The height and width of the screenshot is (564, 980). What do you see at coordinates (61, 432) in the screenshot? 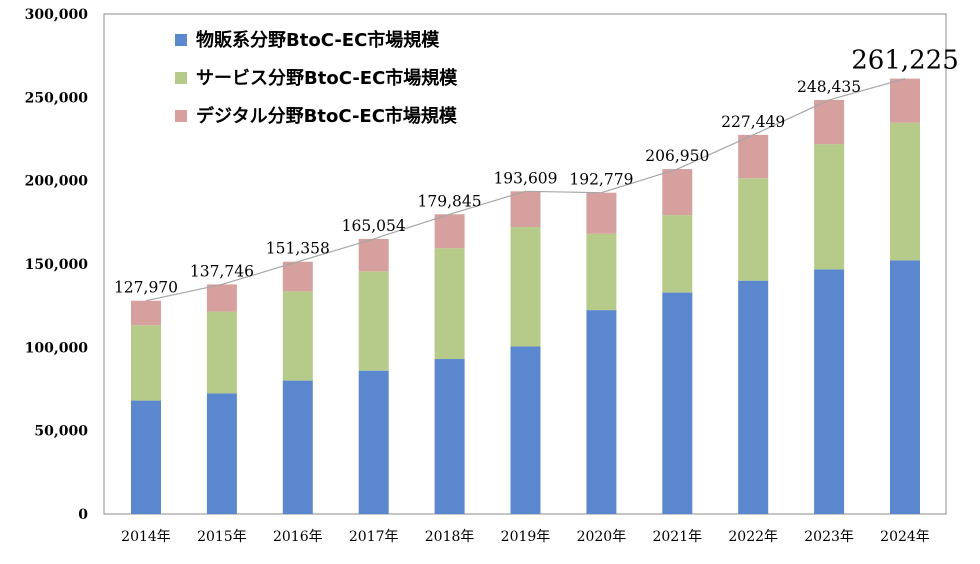
I see `y-tick-label: 50,000` at bounding box center [61, 432].